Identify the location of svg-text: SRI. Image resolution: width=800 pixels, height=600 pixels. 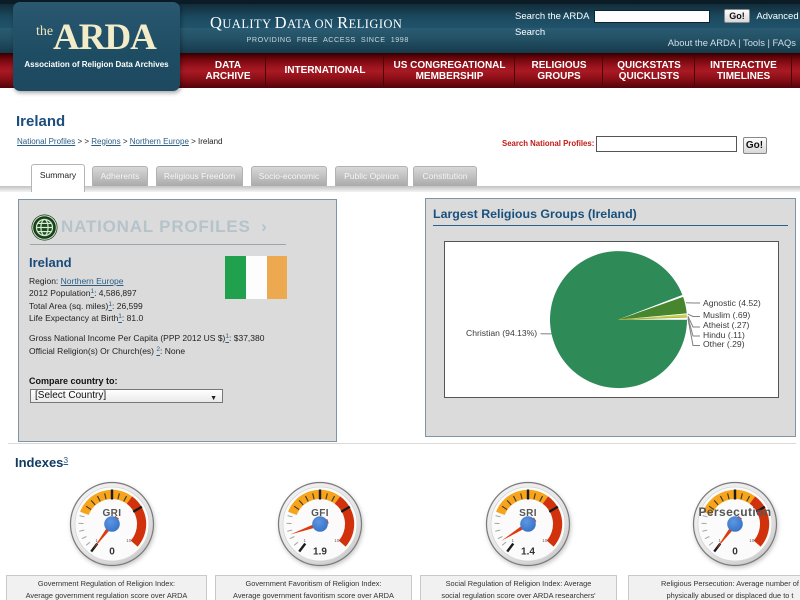
(528, 513).